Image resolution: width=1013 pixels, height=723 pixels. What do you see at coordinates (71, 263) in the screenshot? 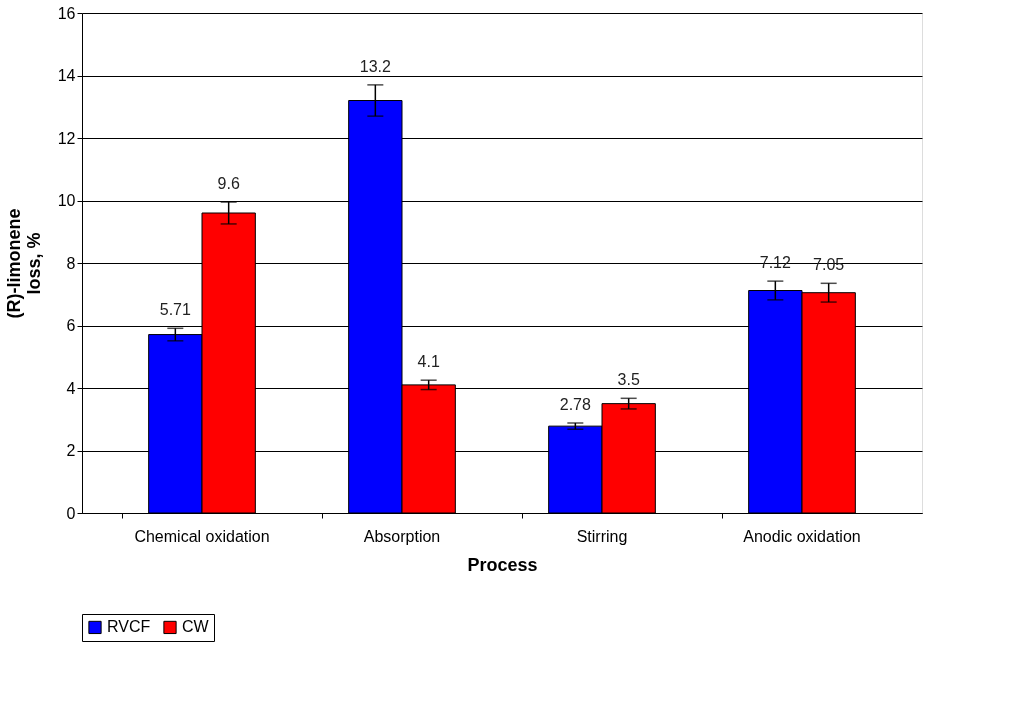
I see `y-tick-label: 8` at bounding box center [71, 263].